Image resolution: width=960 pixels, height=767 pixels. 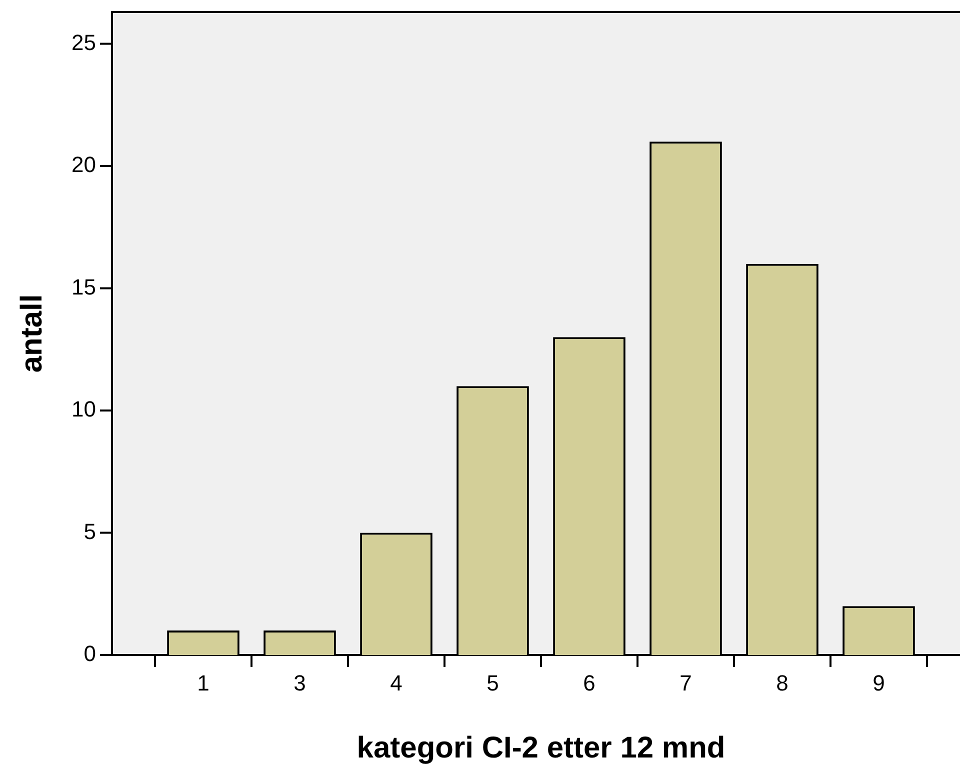 What do you see at coordinates (686, 683) in the screenshot?
I see `x-tick-label: 7` at bounding box center [686, 683].